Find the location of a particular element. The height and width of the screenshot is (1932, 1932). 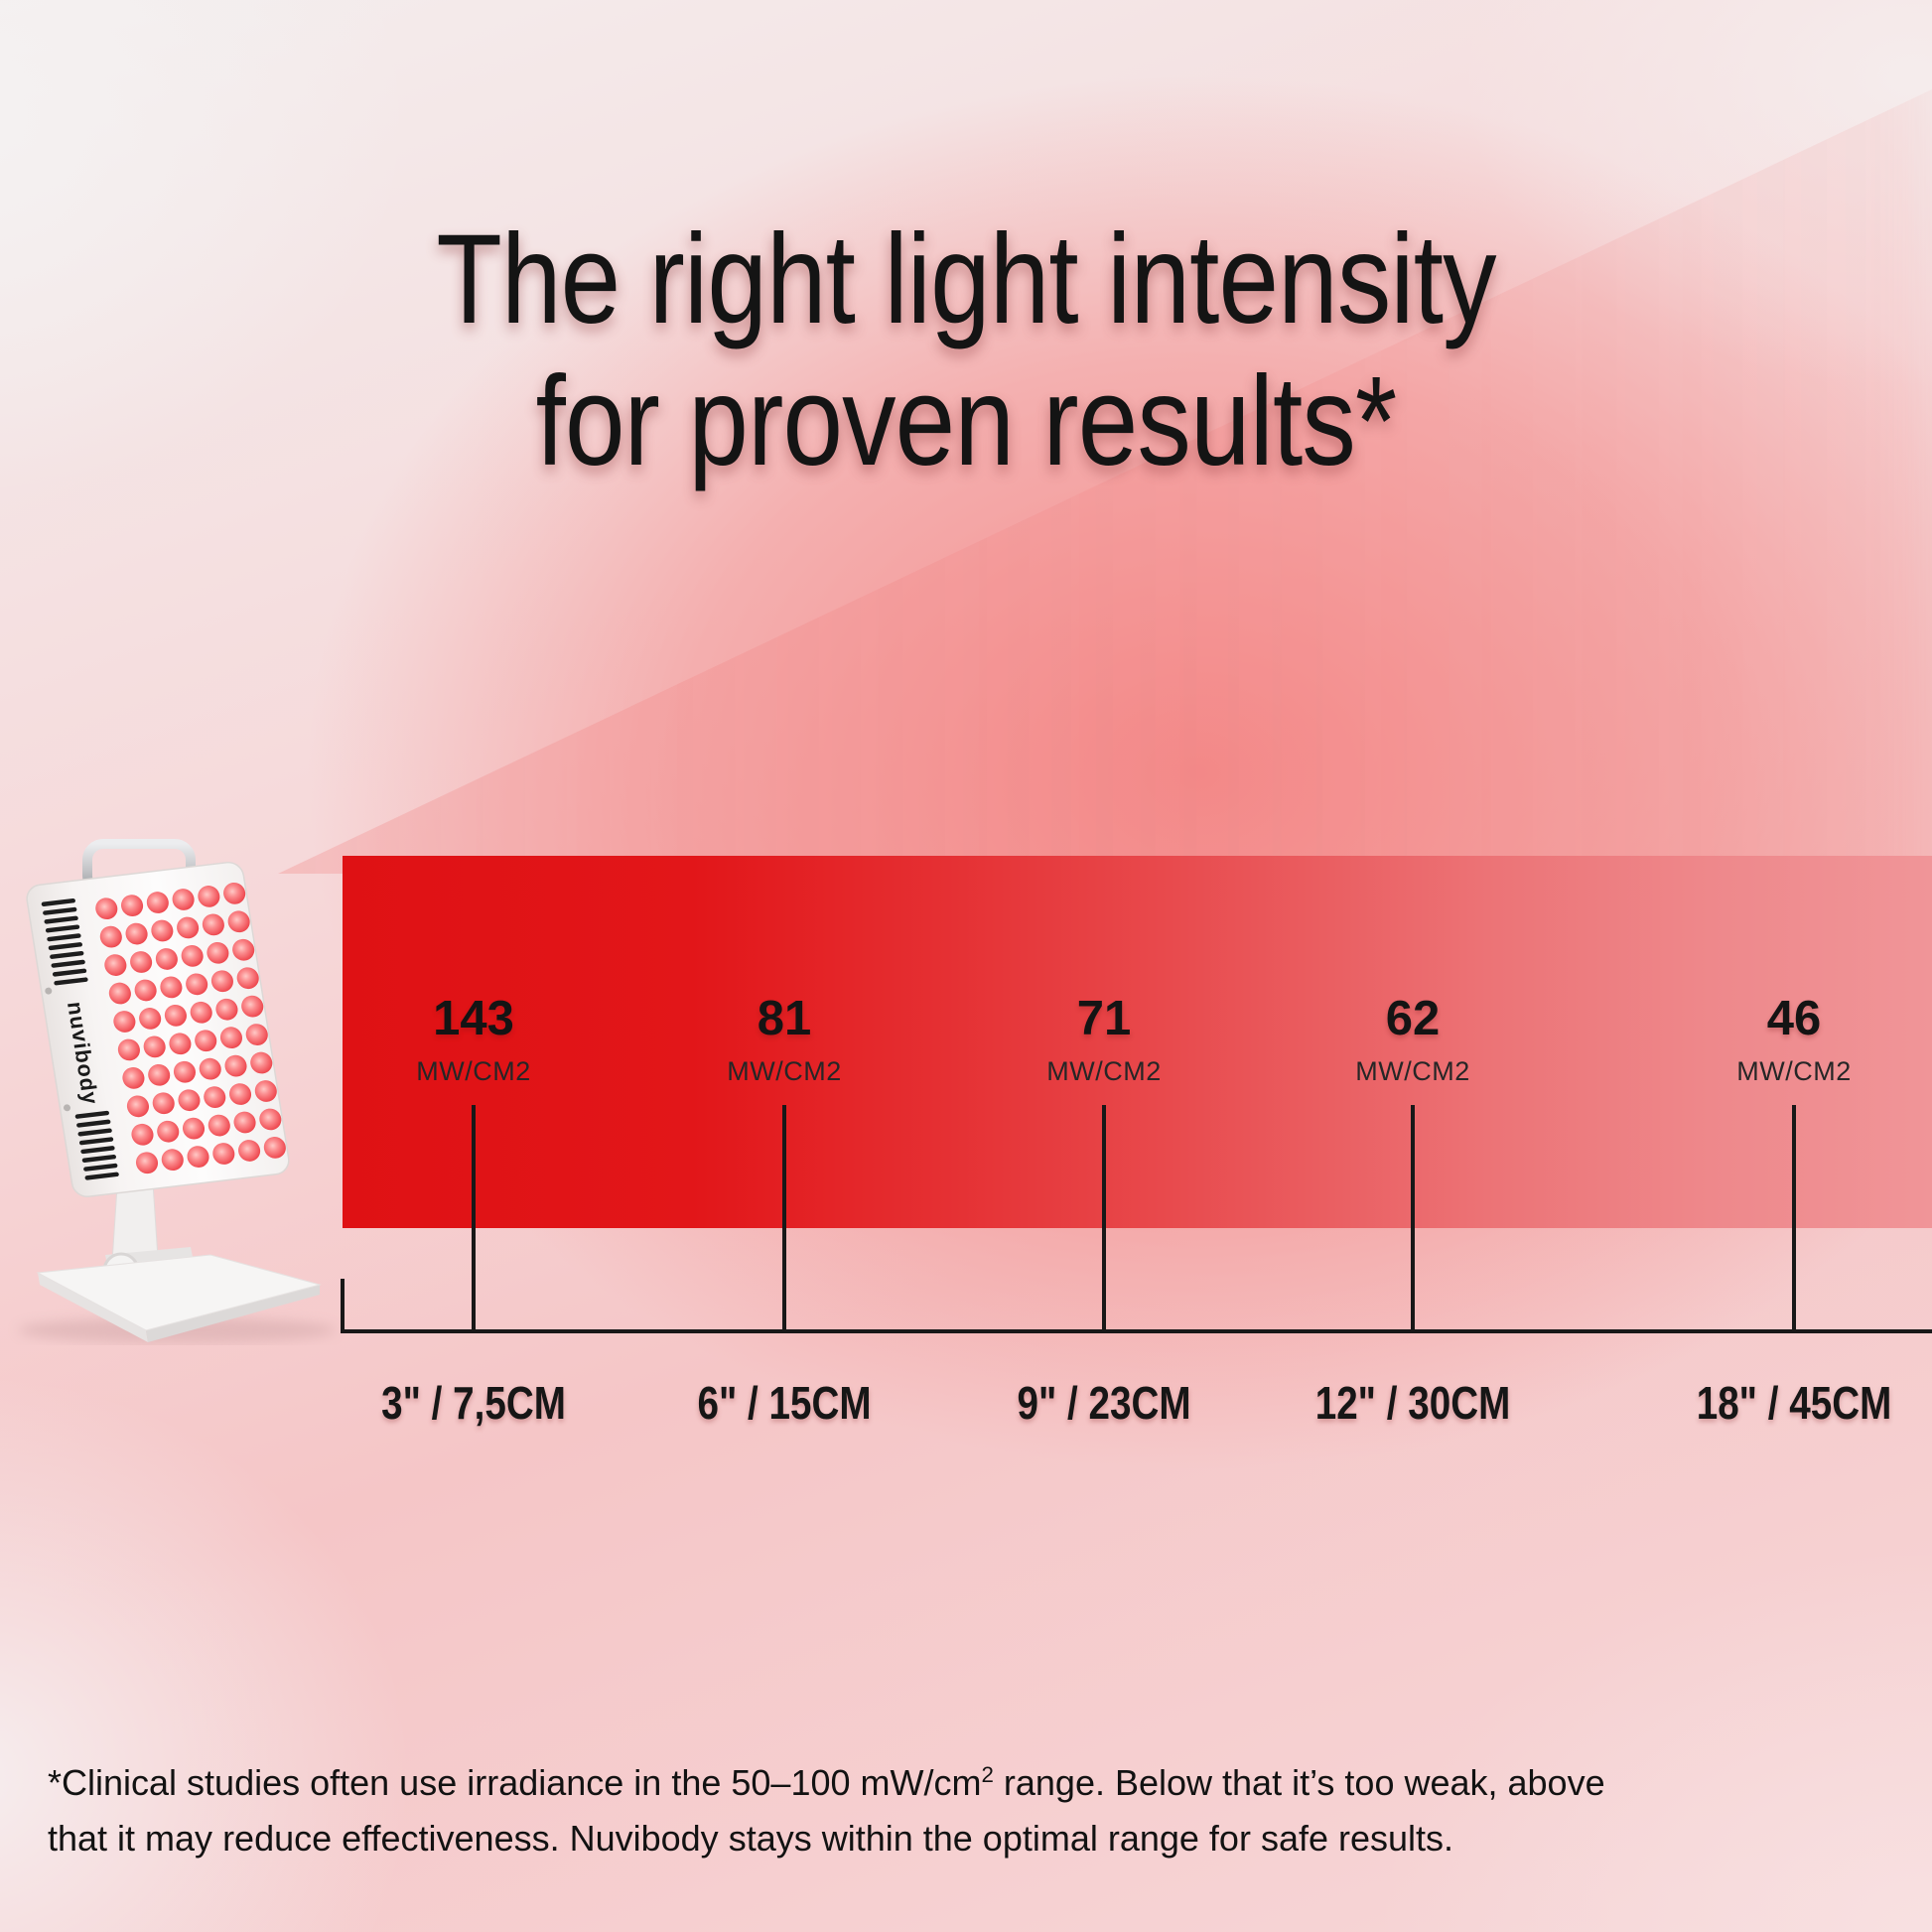

intensity-point-3: 71 MW/CM2 is located at coordinates (1103, 1041).